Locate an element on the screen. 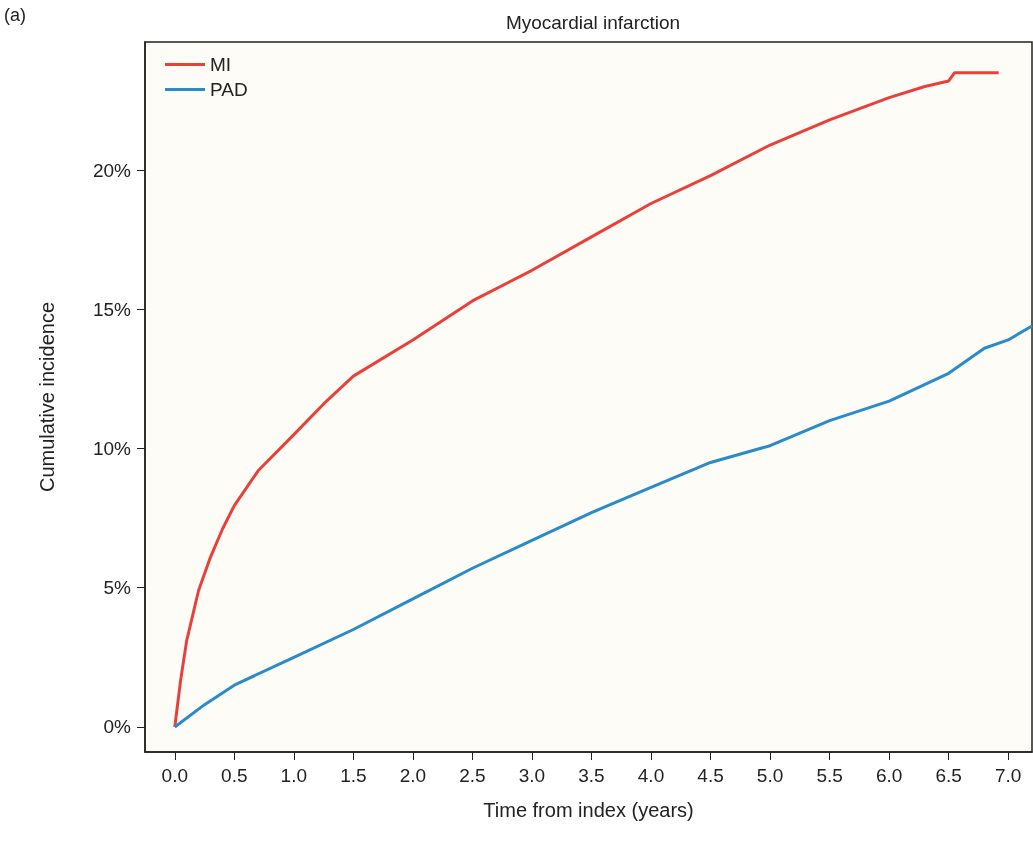 The width and height of the screenshot is (1033, 855). y-tick-label: 15% is located at coordinates (112, 309).